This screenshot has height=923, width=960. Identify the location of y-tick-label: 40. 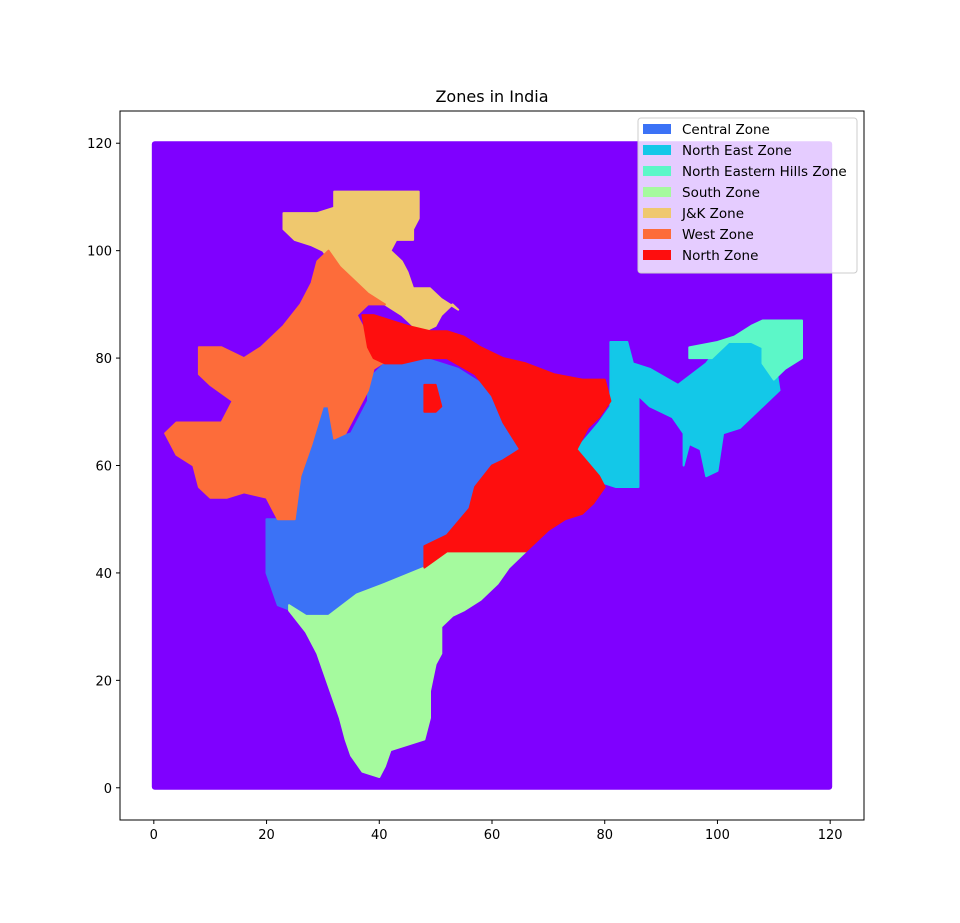
(103, 574).